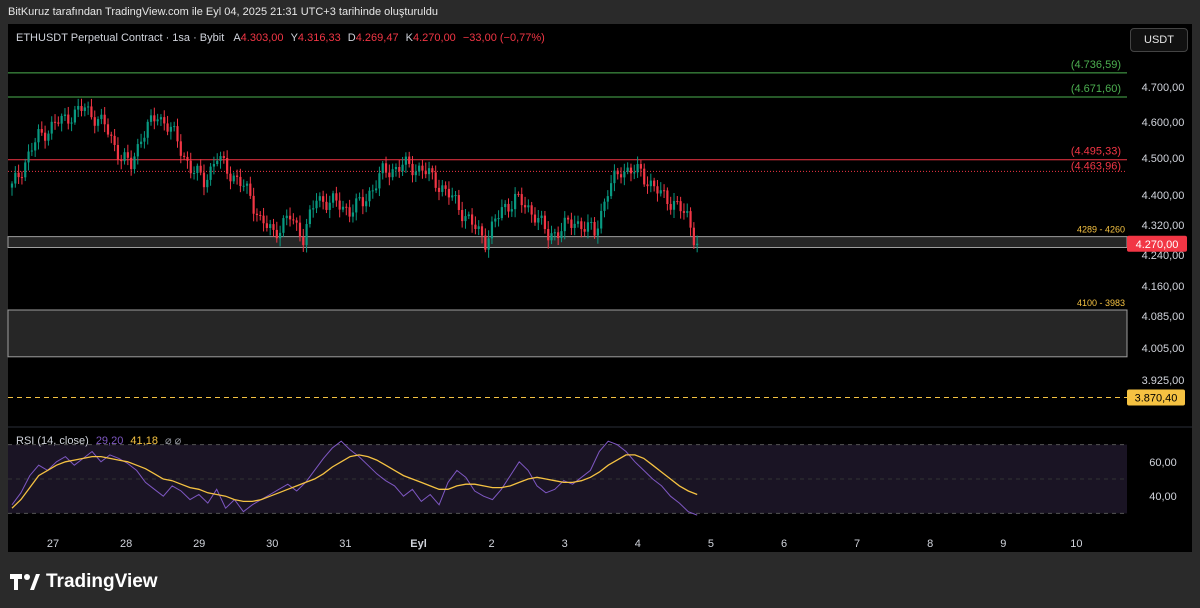  What do you see at coordinates (492, 544) in the screenshot?
I see `time-tick-label: 2` at bounding box center [492, 544].